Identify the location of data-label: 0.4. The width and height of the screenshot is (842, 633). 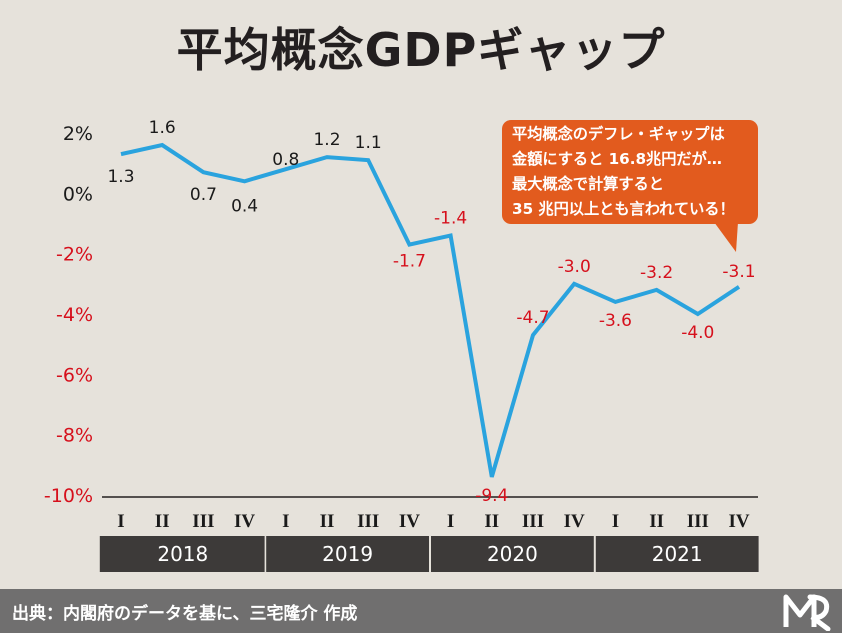
(244, 206).